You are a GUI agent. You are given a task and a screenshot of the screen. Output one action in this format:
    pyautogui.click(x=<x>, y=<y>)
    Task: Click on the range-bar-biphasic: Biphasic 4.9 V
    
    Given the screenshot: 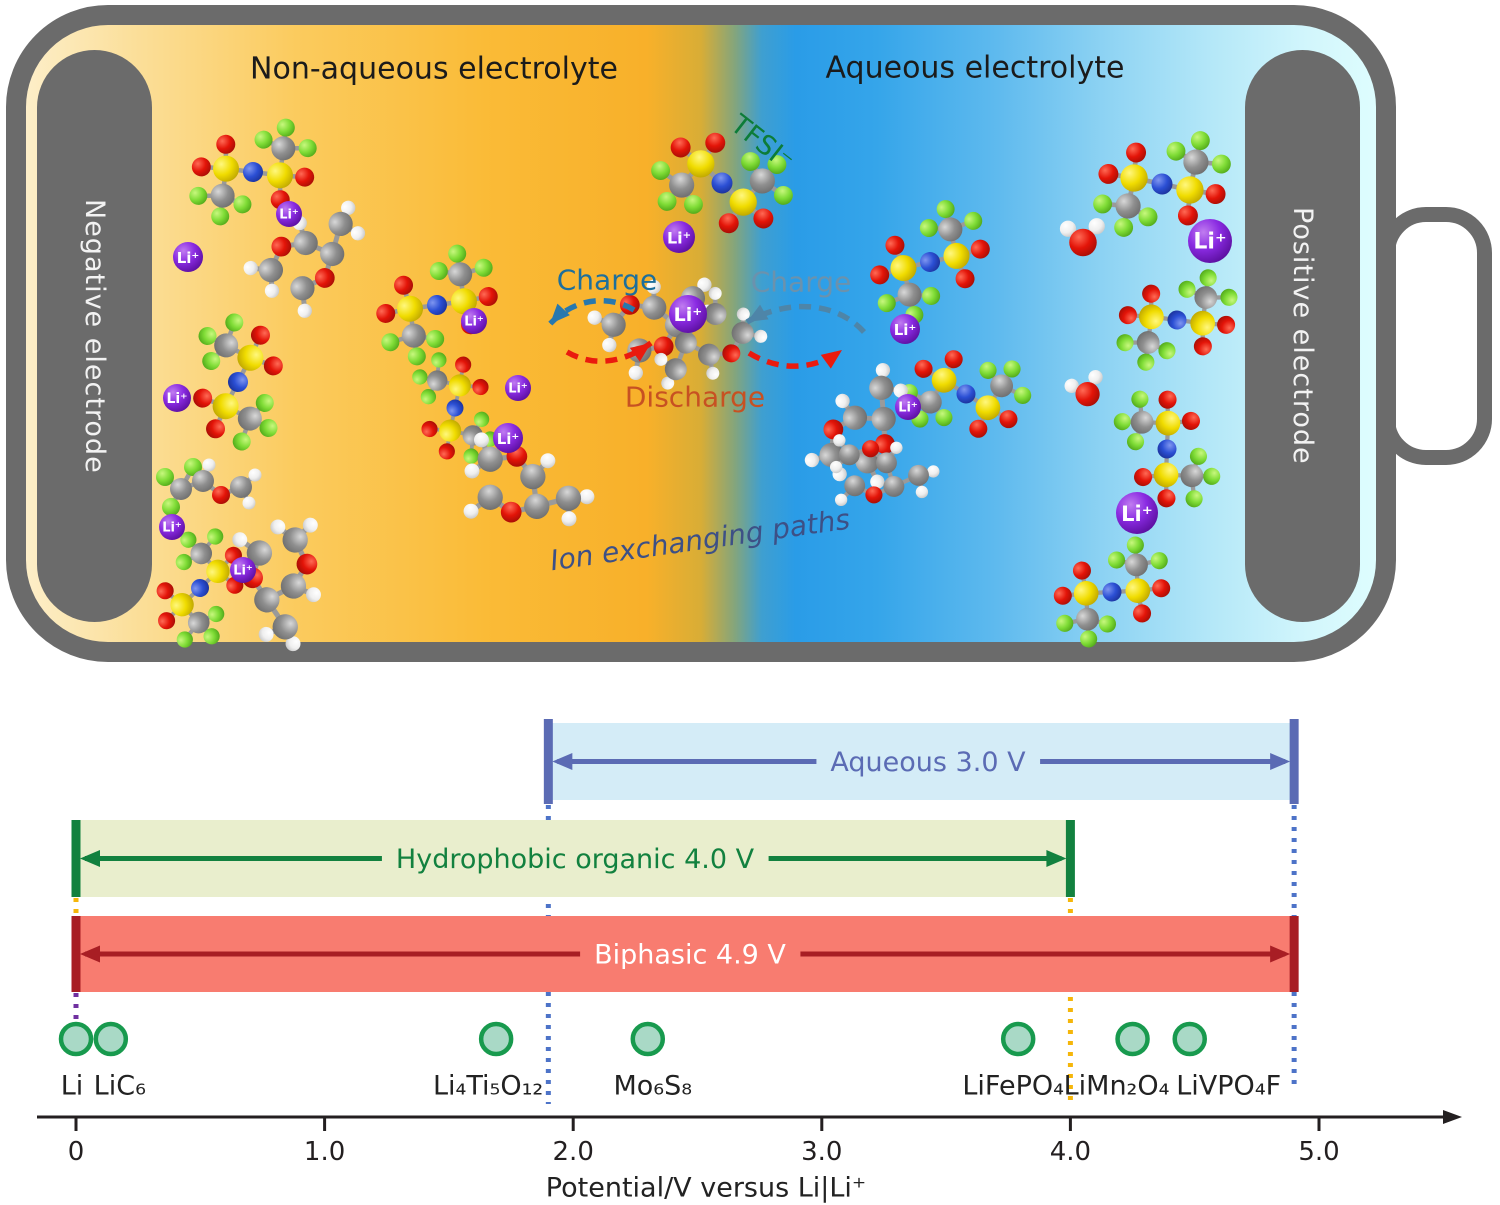 What is the action you would take?
    pyautogui.click(x=685, y=954)
    